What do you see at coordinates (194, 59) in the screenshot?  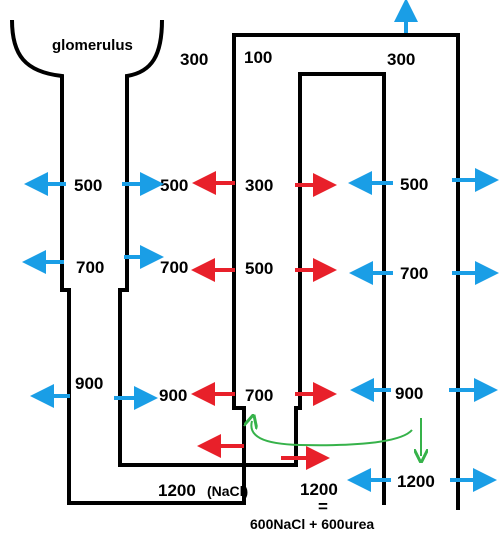 I see `cortex-osmolarity-left: 300` at bounding box center [194, 59].